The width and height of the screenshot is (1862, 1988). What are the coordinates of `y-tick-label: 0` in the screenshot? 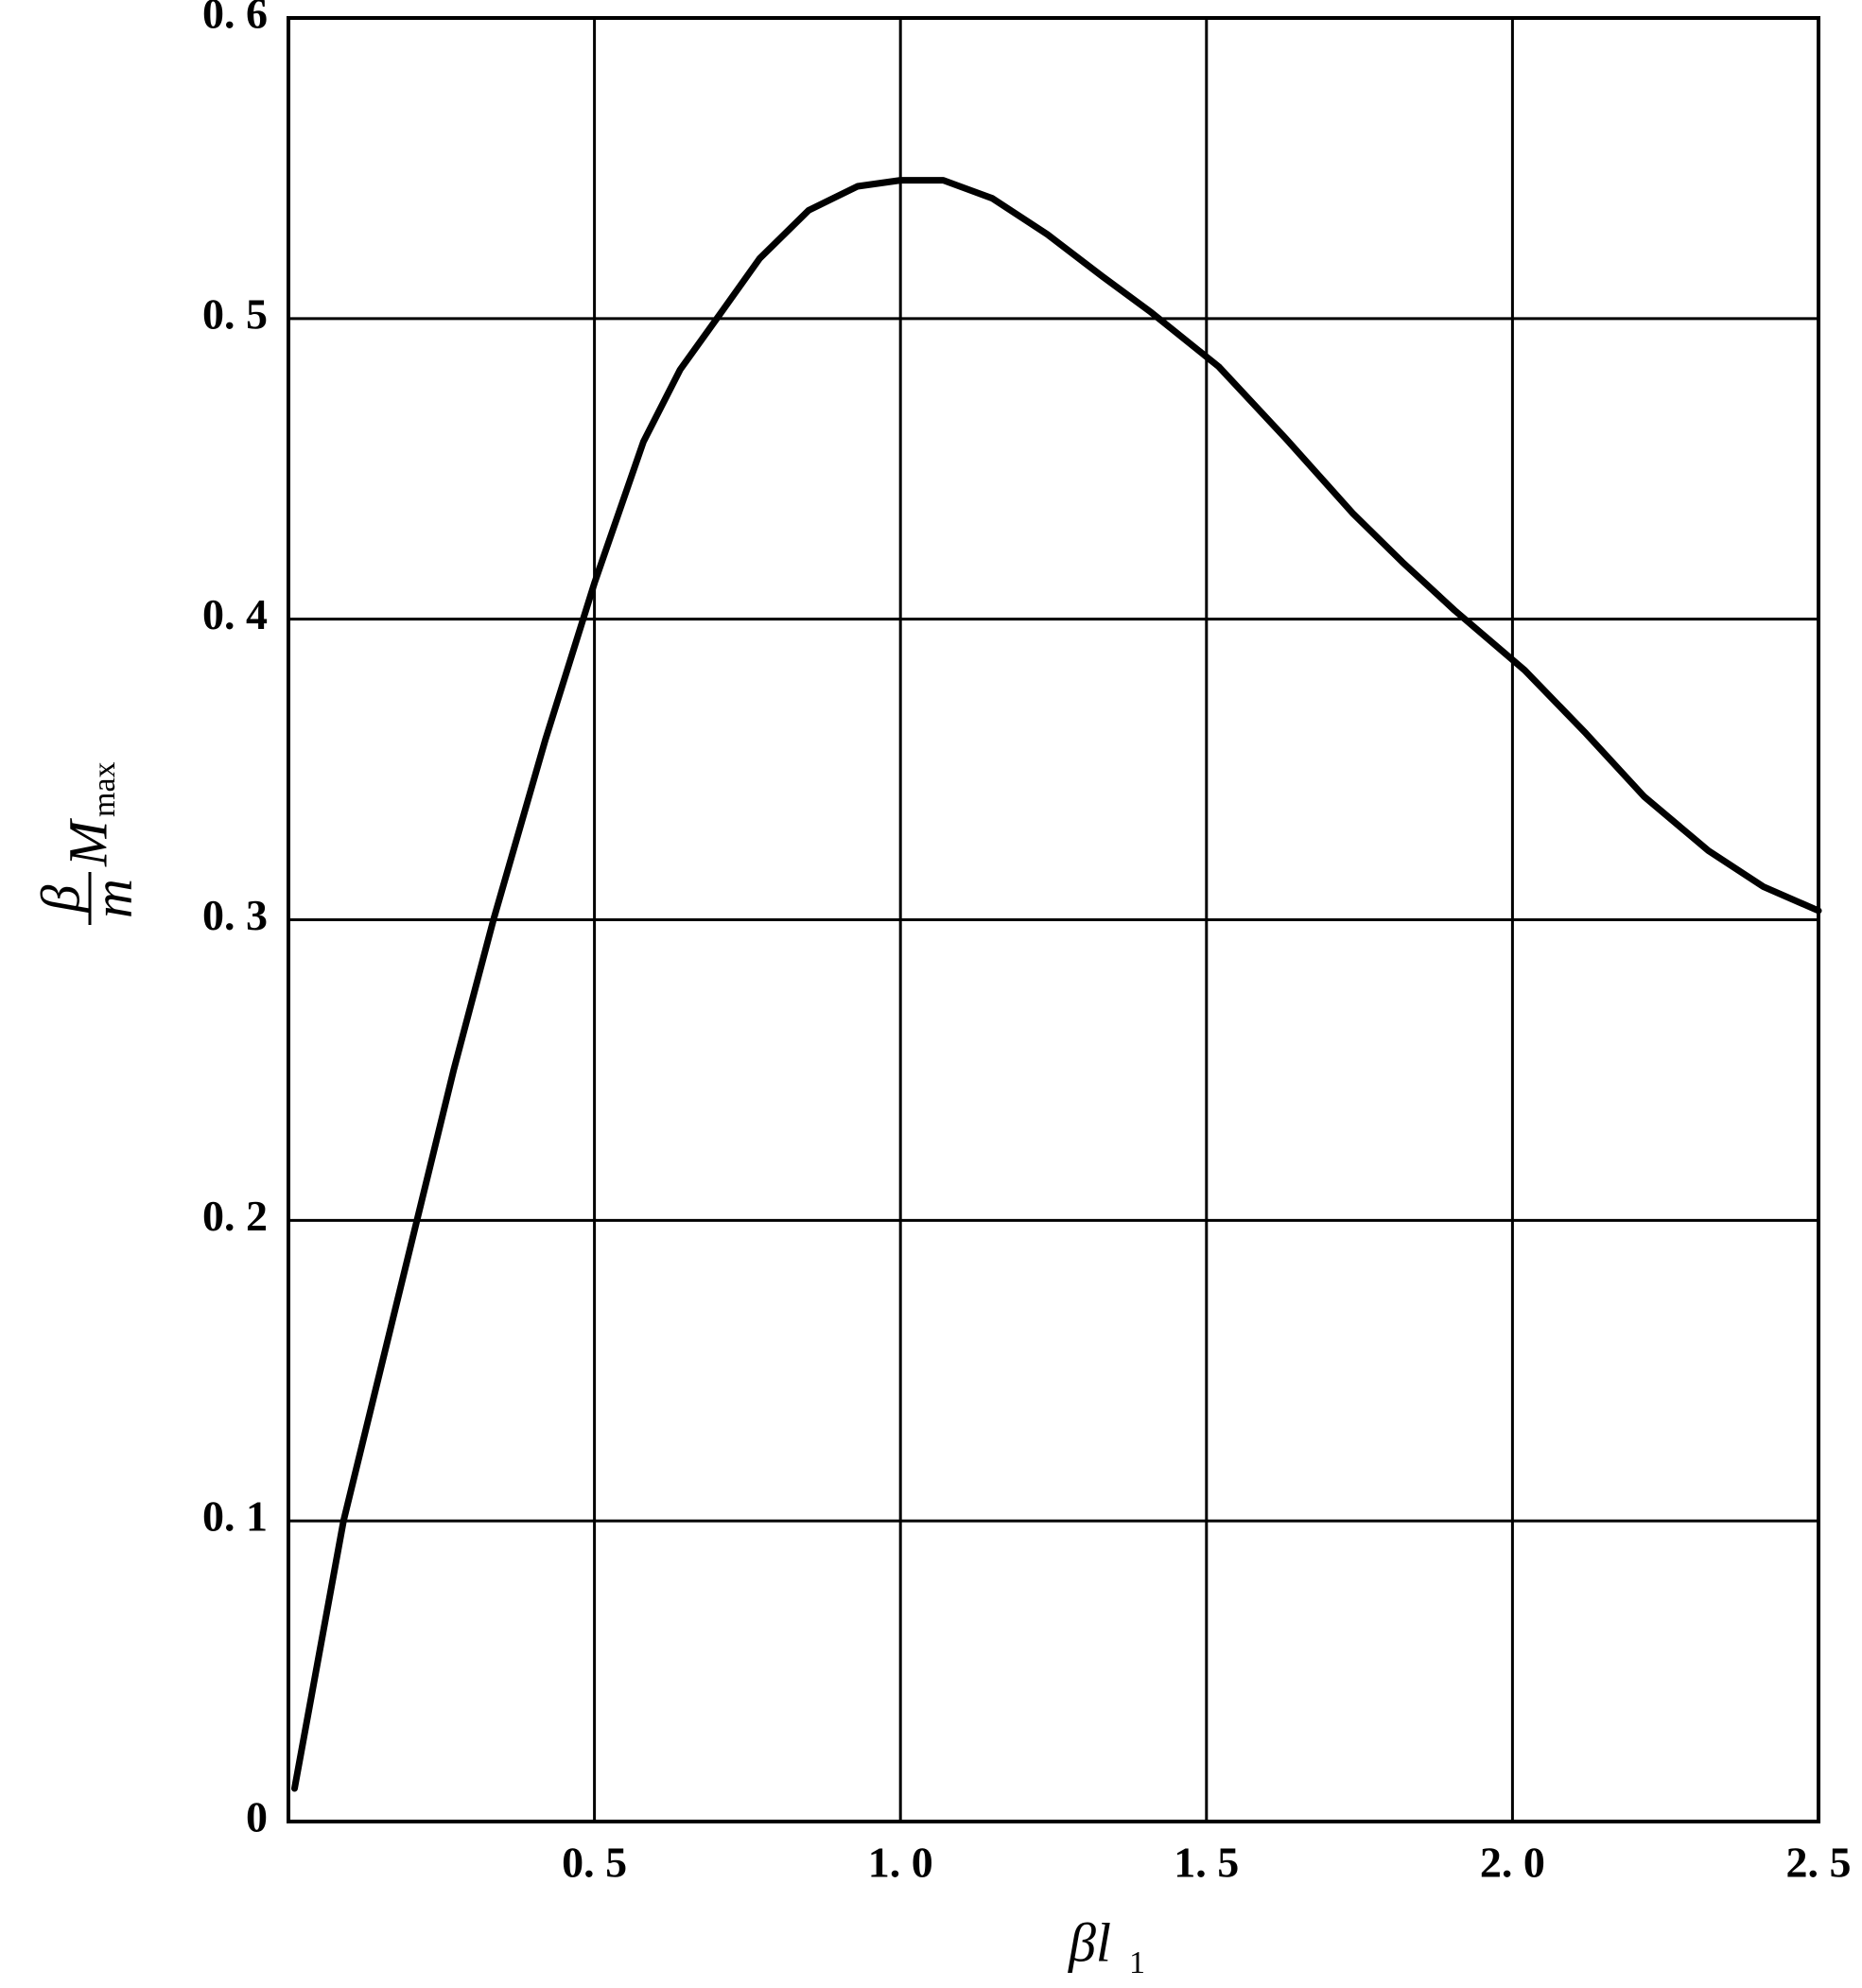 It's located at (257, 1817).